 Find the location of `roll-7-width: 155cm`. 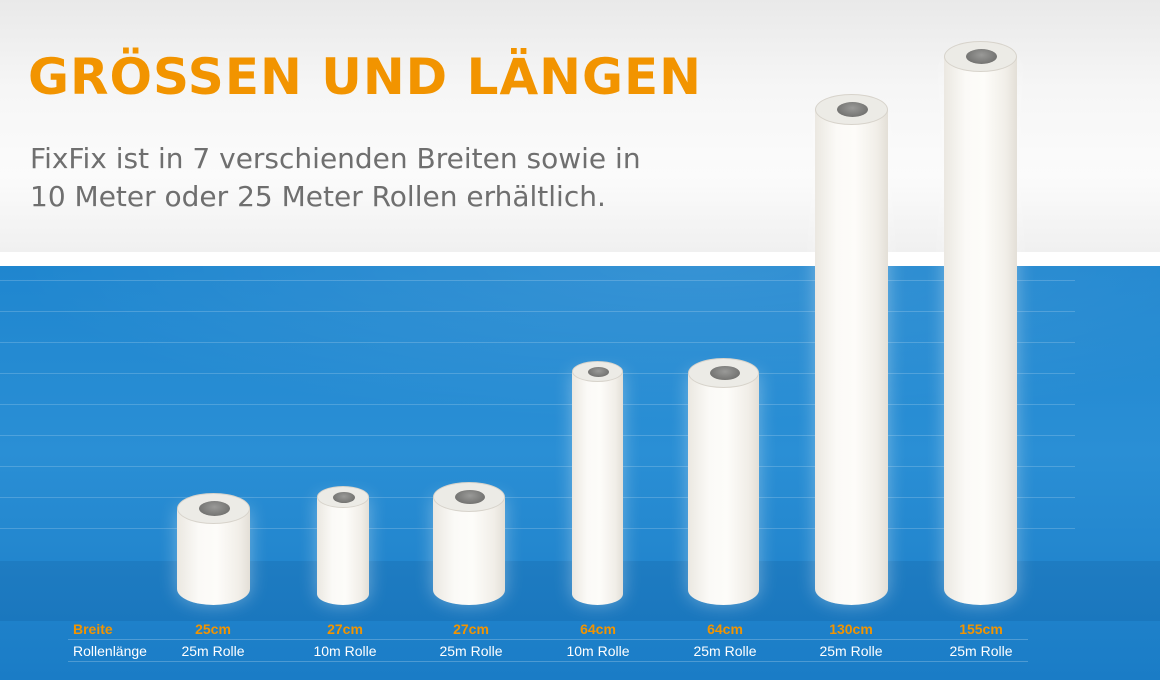

roll-7-width: 155cm is located at coordinates (981, 629).